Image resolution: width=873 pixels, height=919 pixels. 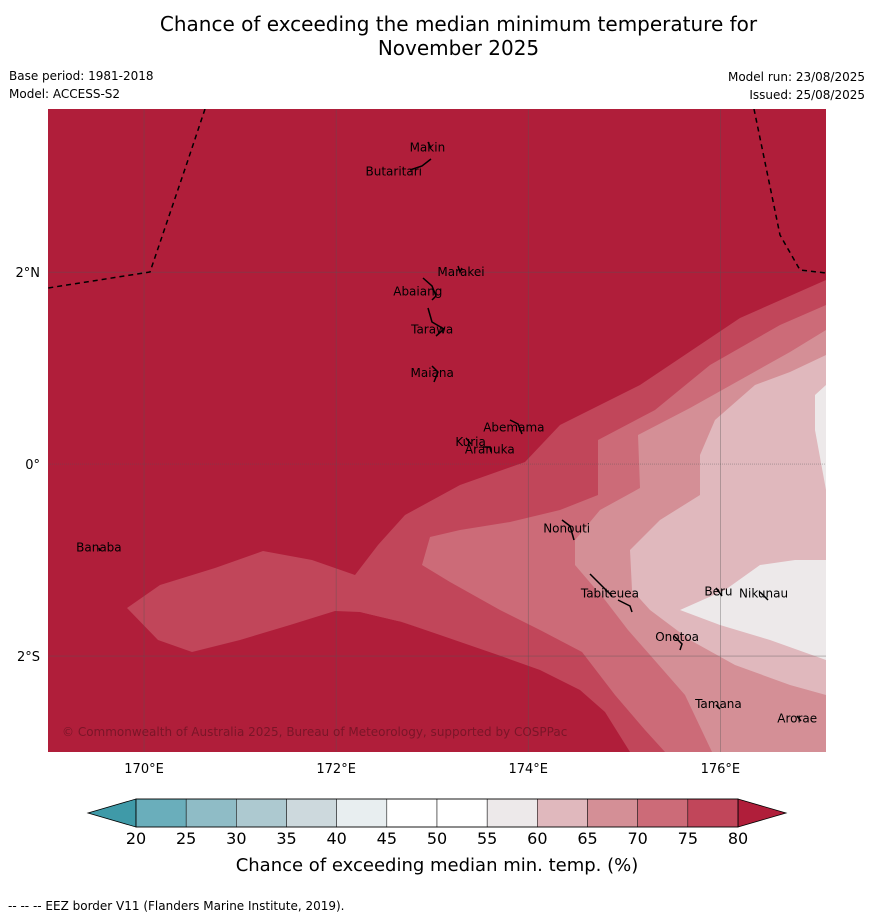 What do you see at coordinates (336, 769) in the screenshot?
I see `longitude-tick-label: 172°E` at bounding box center [336, 769].